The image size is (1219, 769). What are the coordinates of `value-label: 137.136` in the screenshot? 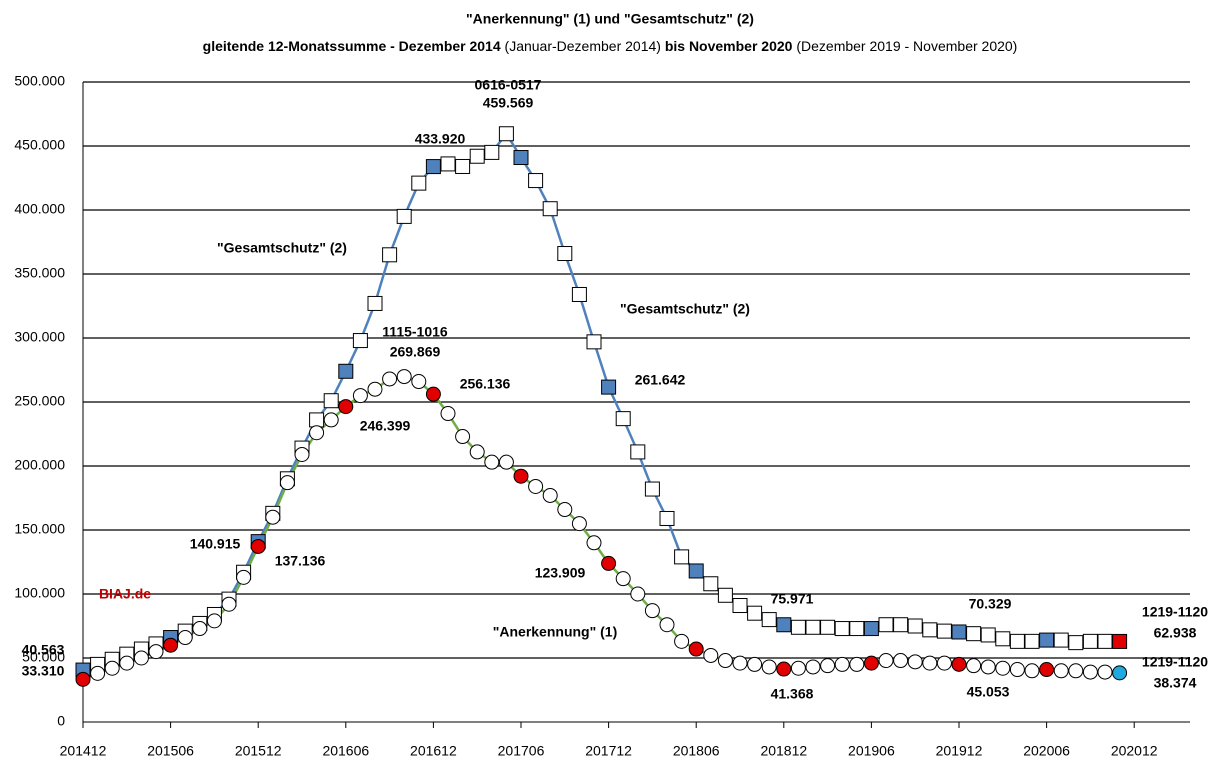 It's located at (300, 561).